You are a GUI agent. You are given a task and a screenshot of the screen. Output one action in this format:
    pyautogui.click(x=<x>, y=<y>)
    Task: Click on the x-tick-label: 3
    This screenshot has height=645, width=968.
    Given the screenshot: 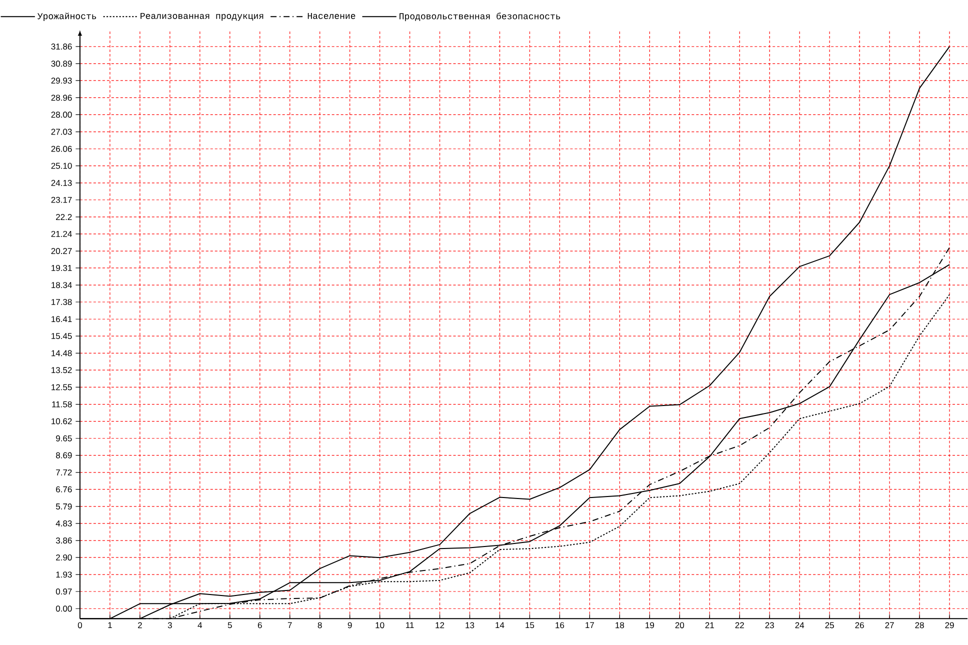 What is the action you would take?
    pyautogui.click(x=170, y=625)
    